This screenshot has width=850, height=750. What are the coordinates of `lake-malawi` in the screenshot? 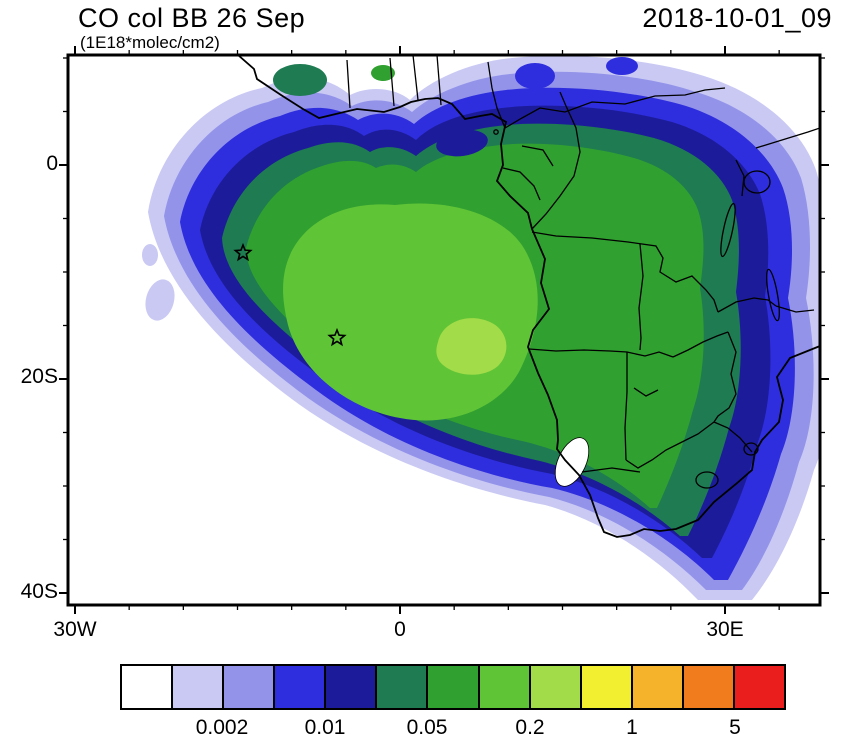 It's located at (773, 295).